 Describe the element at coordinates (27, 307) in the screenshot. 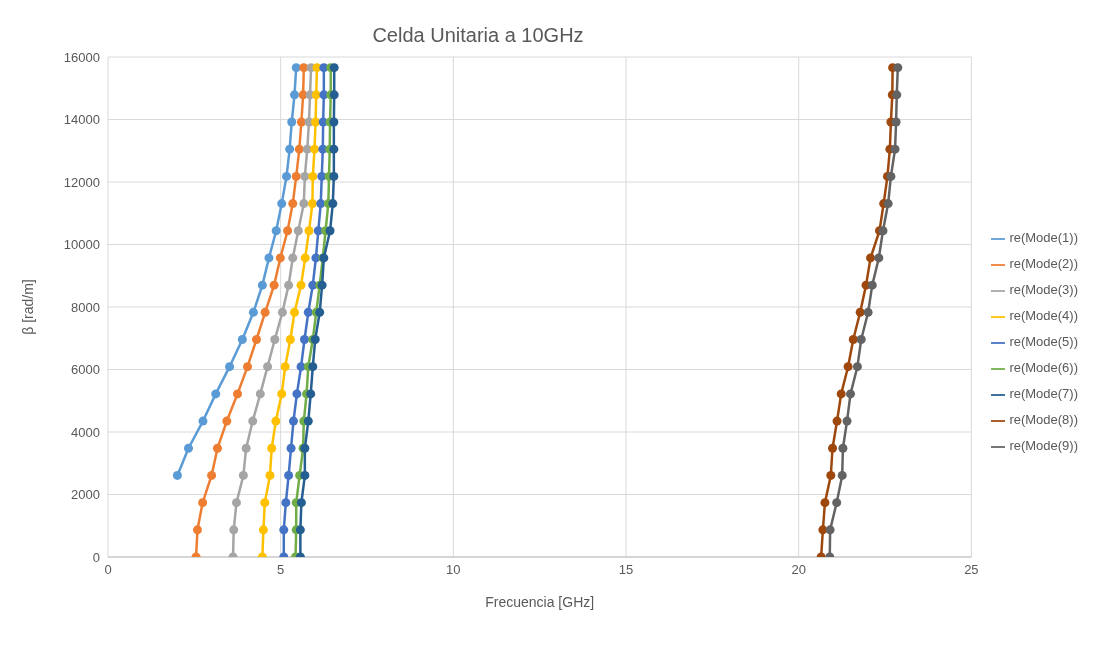

I see `y-axis-title: β [rad/m]` at that location.